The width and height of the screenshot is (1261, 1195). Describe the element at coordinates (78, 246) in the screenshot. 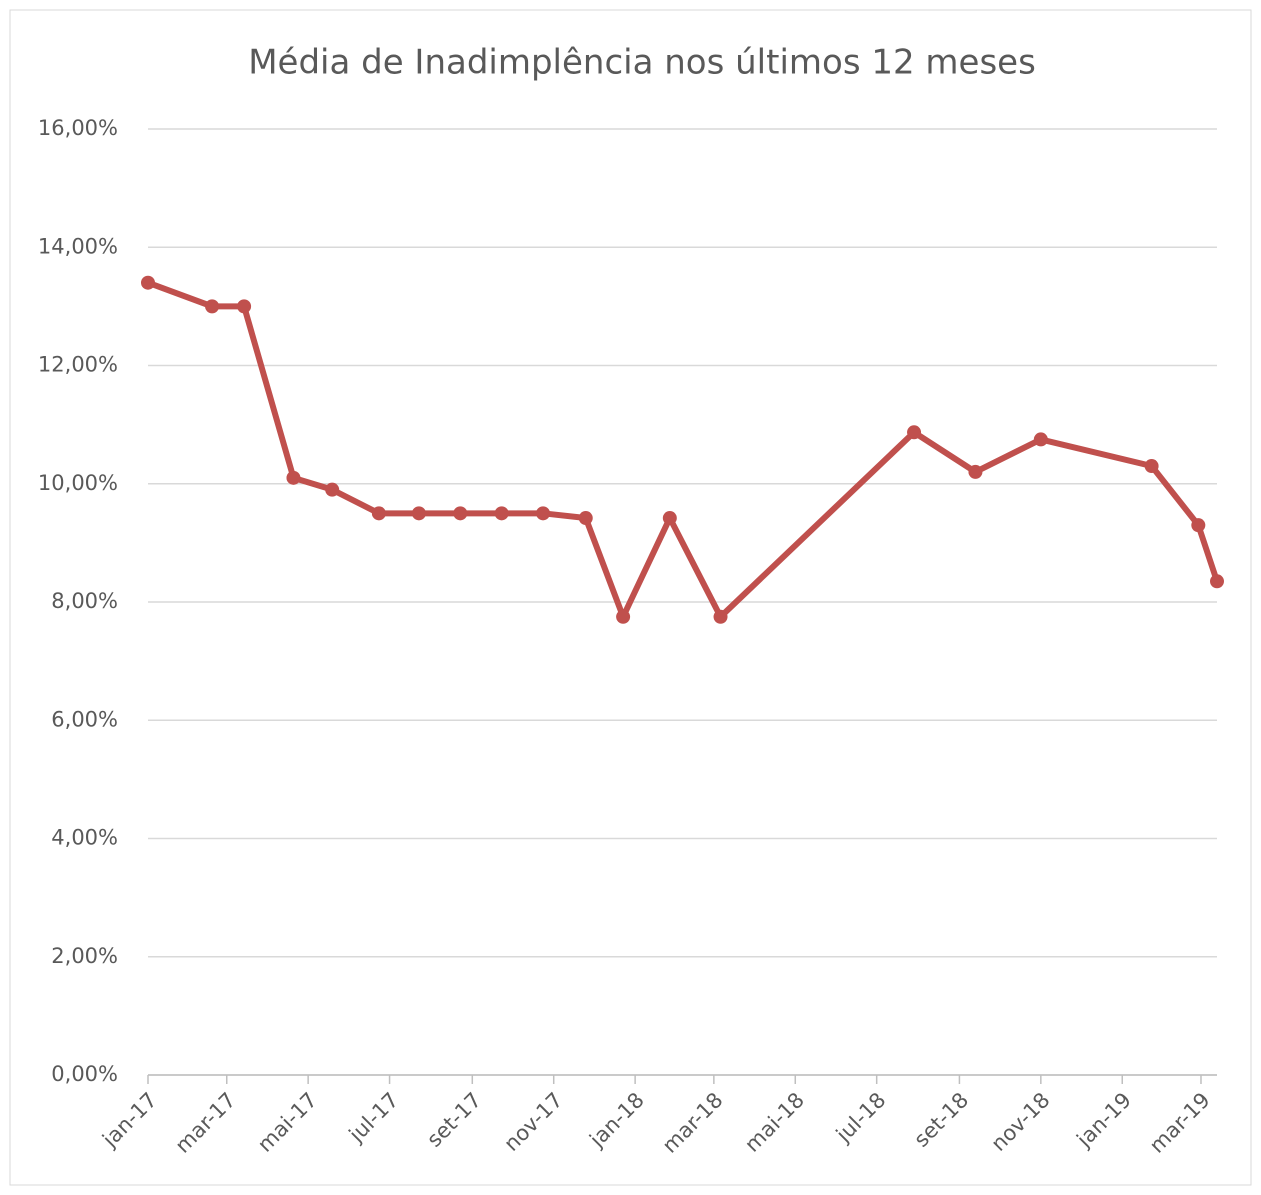

I see `y-tick-label: 14,00%` at that location.